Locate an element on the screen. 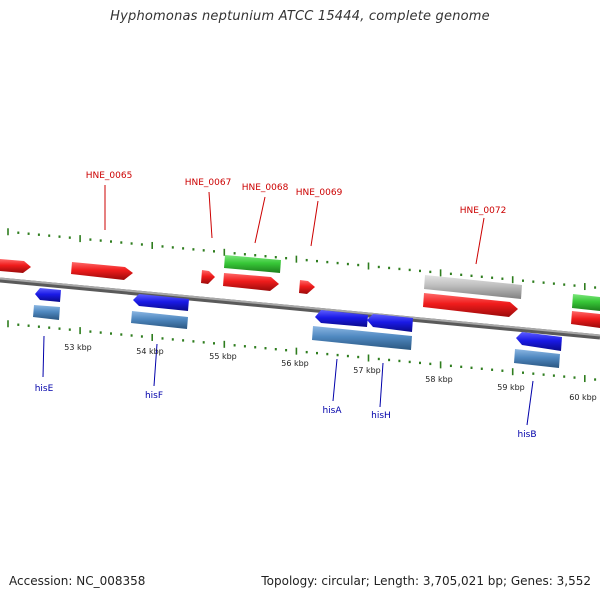 Image resolution: width=600 pixels, height=600 pixels. label-hisb: hisB is located at coordinates (526, 435).